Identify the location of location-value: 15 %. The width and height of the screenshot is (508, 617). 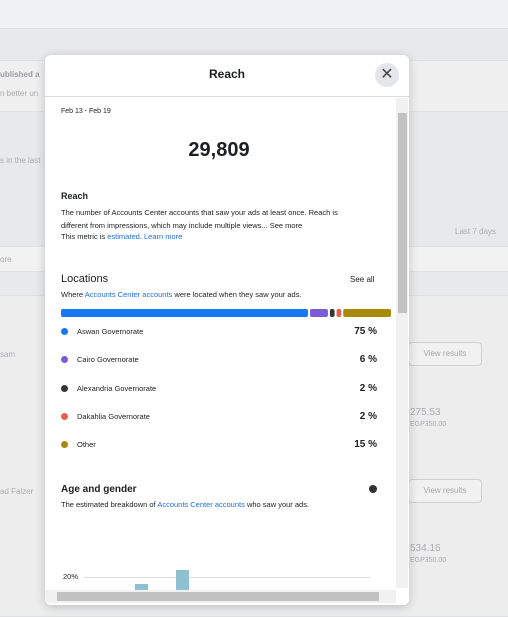
(365, 445).